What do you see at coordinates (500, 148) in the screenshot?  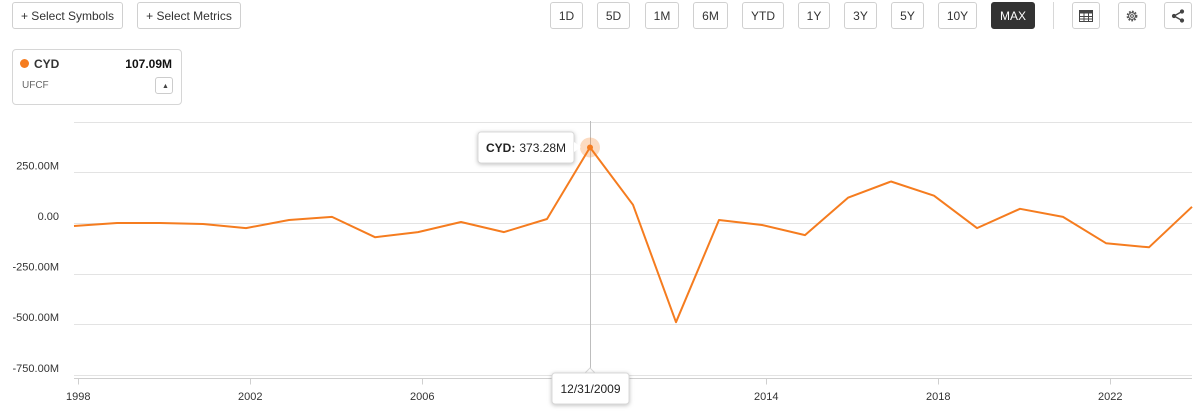 I see `tooltip-label: CYD:` at bounding box center [500, 148].